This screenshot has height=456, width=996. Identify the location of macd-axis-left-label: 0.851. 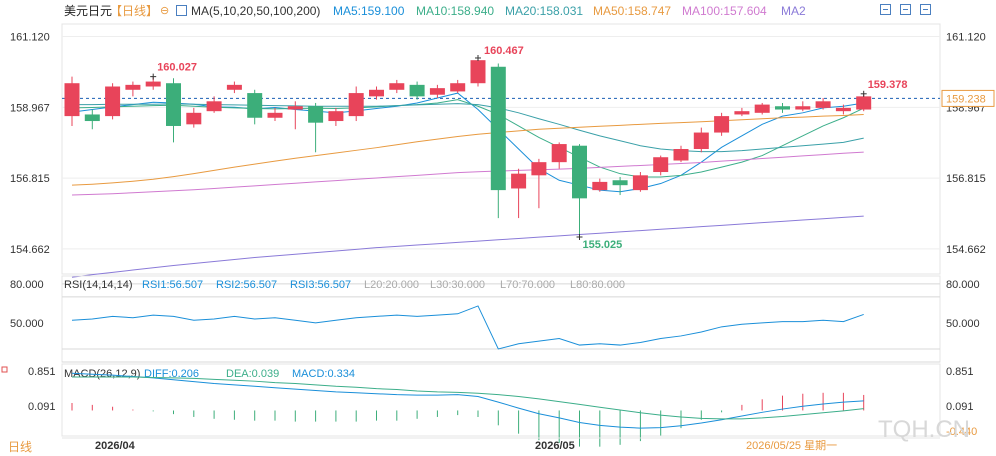
(42, 372).